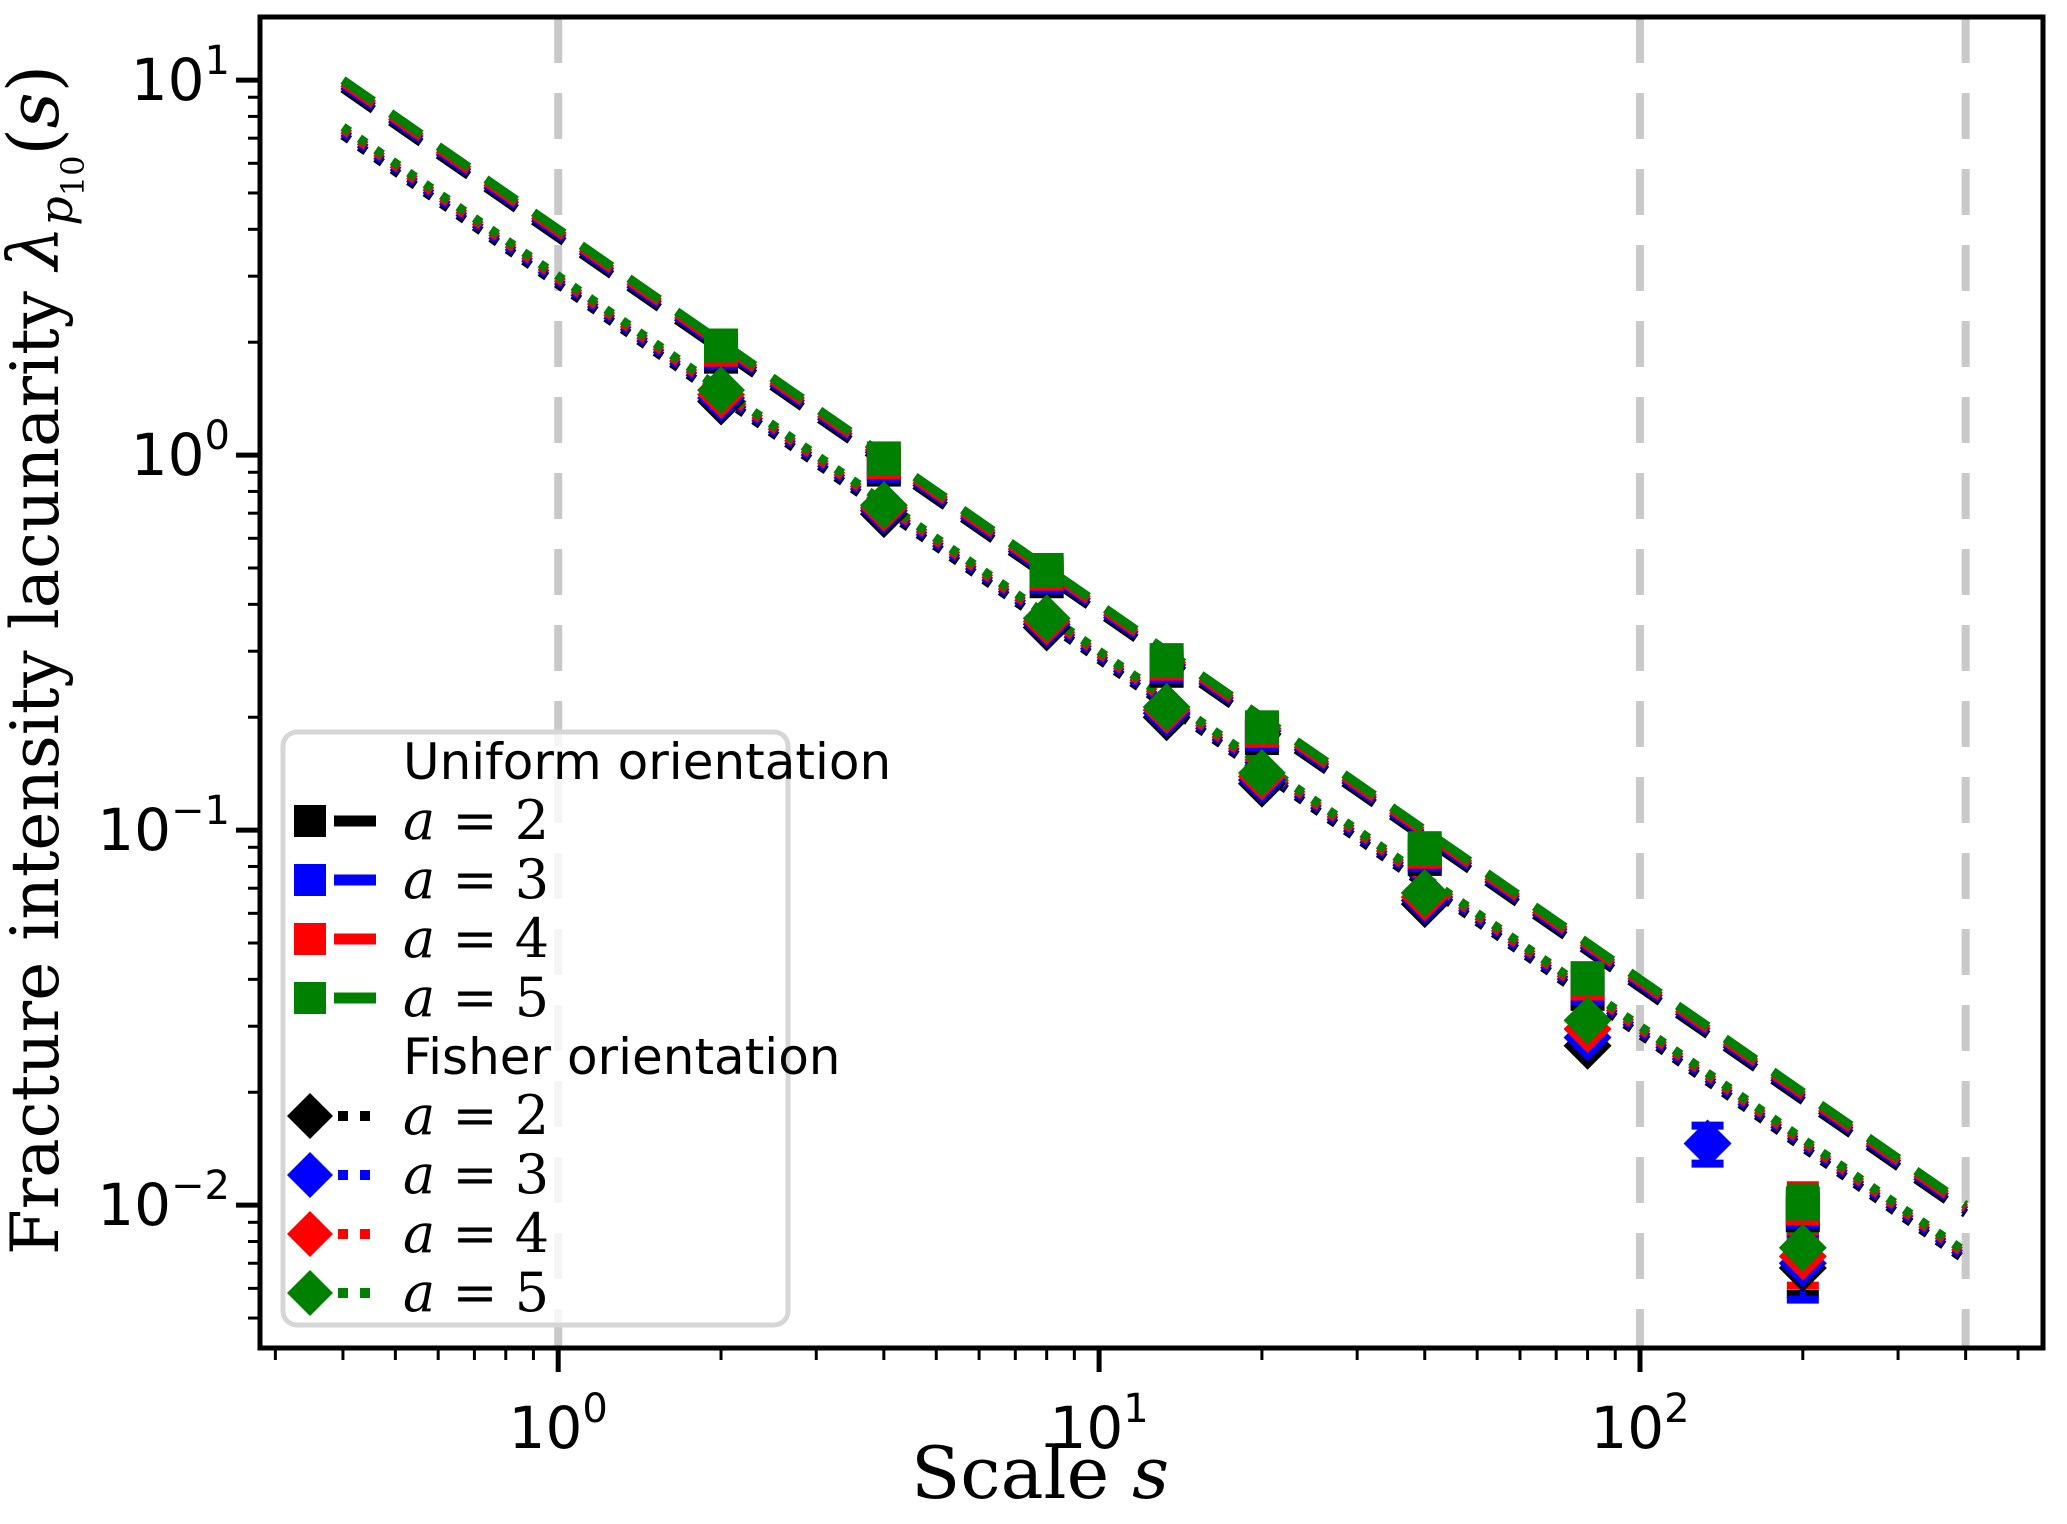 Image resolution: width=2067 pixels, height=1524 pixels. I want to click on marker-square-uniform-a5-s200, so click(1802, 1203).